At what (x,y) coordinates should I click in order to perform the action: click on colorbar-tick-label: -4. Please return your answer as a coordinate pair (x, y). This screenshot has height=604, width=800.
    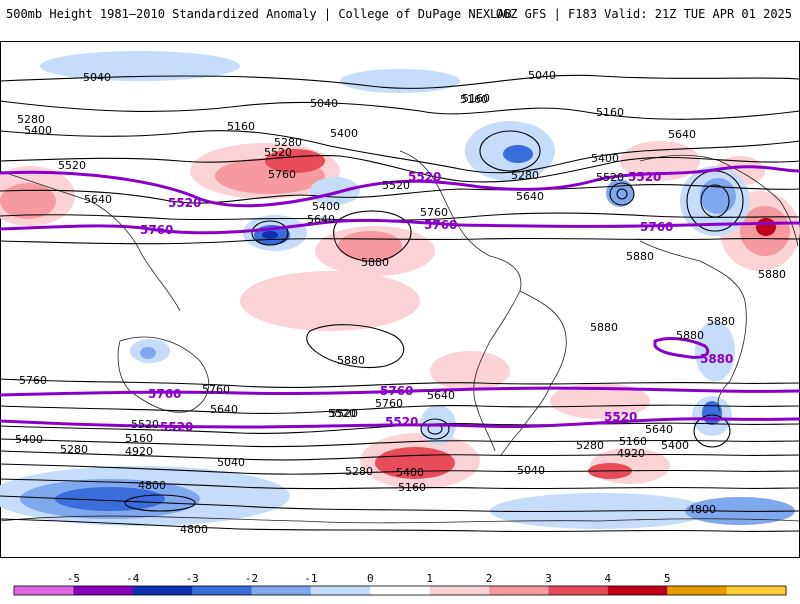
    Looking at the image, I should click on (133, 578).